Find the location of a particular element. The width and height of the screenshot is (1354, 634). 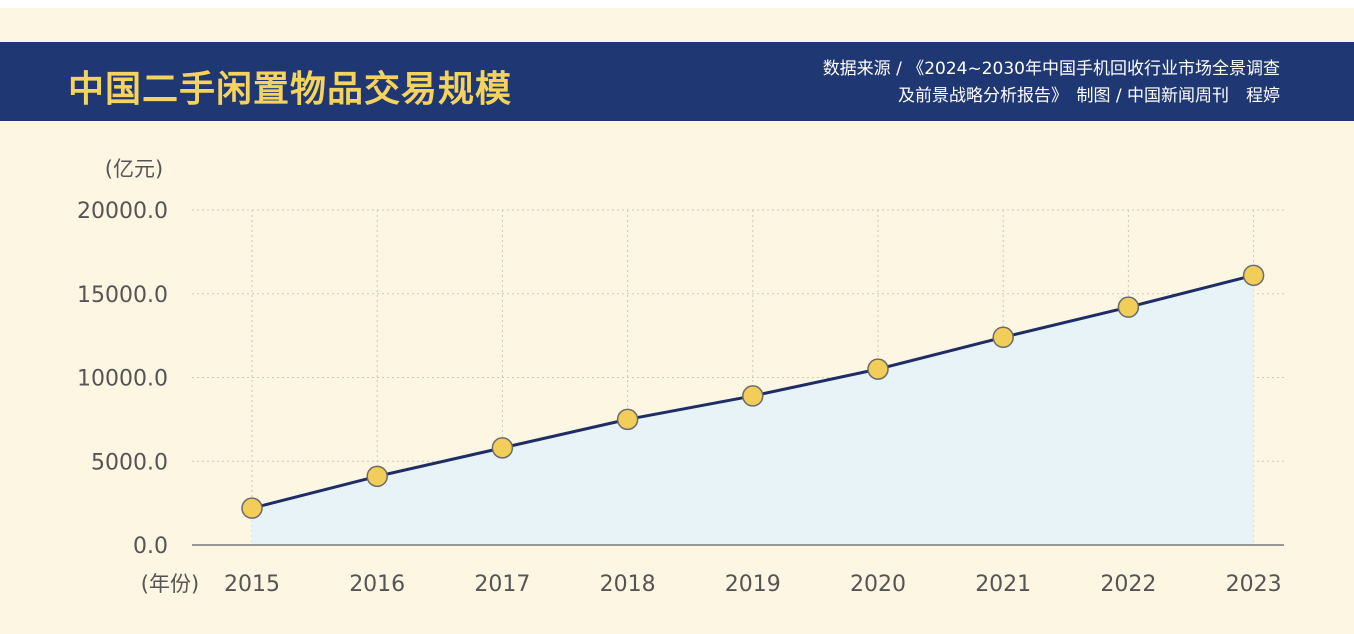

x-tick-label: 2016 is located at coordinates (377, 584).